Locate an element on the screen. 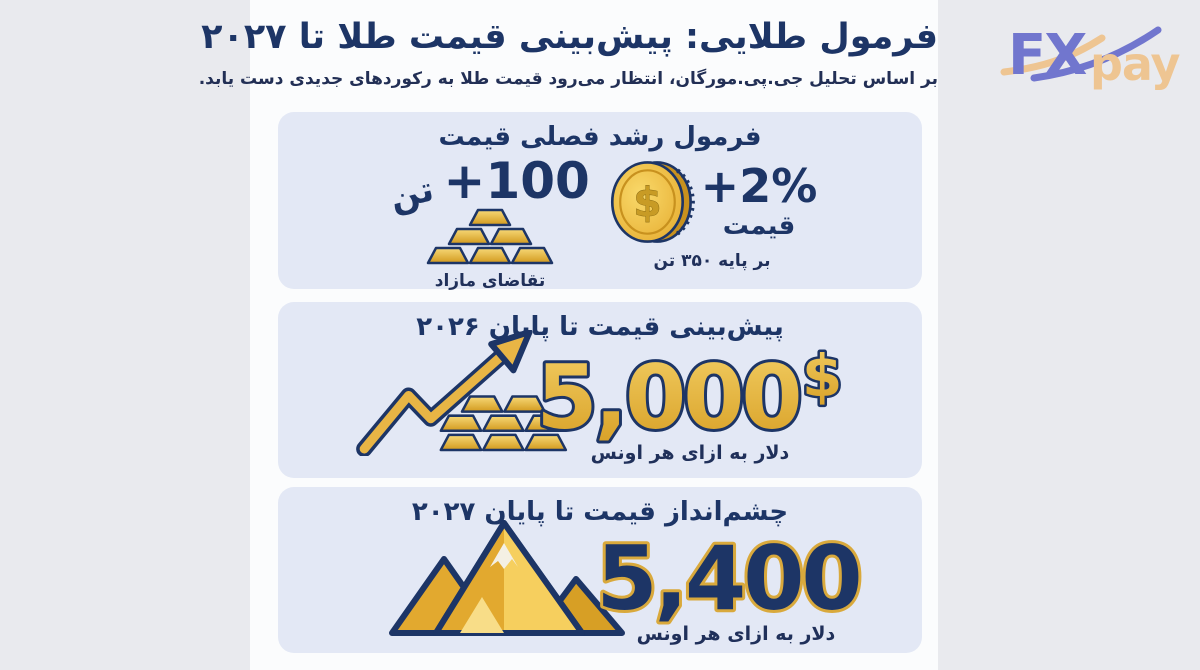 This screenshot has height=670, width=1200. rising-arrow-gold-bars-icon is located at coordinates (462, 393).